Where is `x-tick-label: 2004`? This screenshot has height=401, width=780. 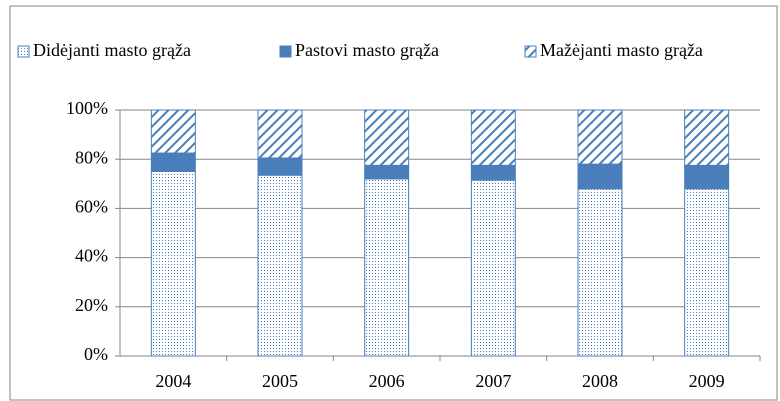
x-tick-label: 2004 is located at coordinates (173, 381).